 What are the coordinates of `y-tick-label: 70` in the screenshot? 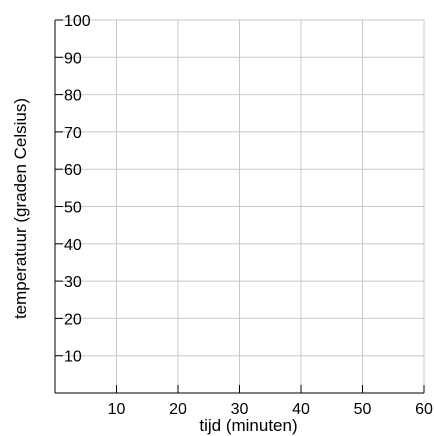 It's located at (73, 133).